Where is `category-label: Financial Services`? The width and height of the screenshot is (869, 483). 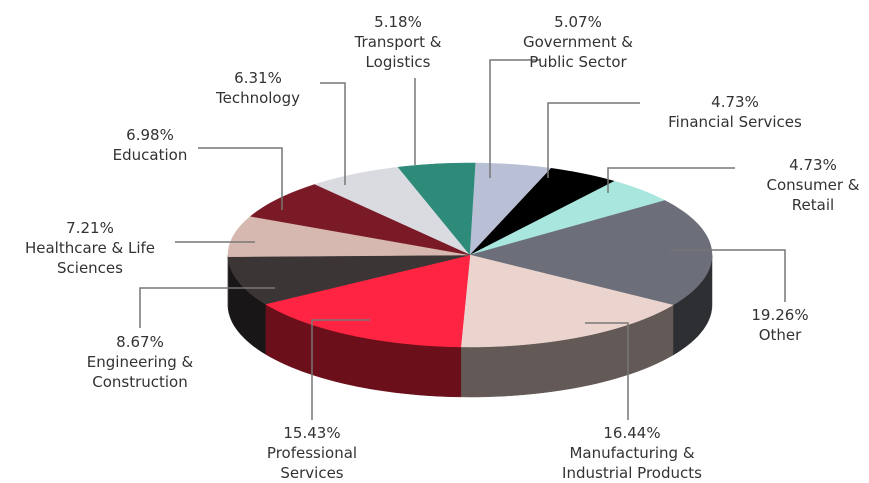
category-label: Financial Services is located at coordinates (735, 122).